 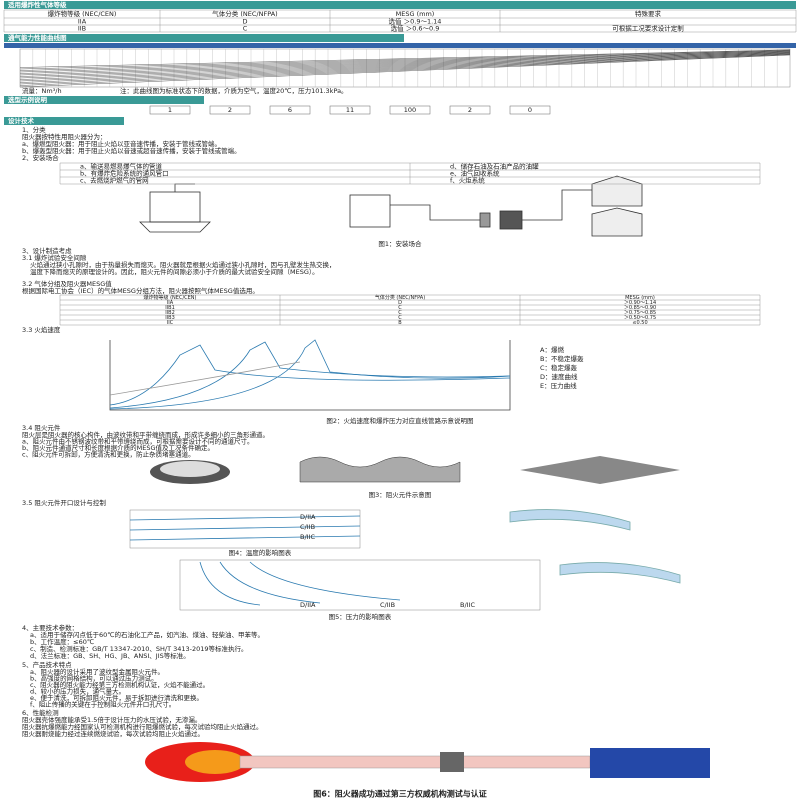 I want to click on table-cell: ≤0.50, so click(x=639, y=323).